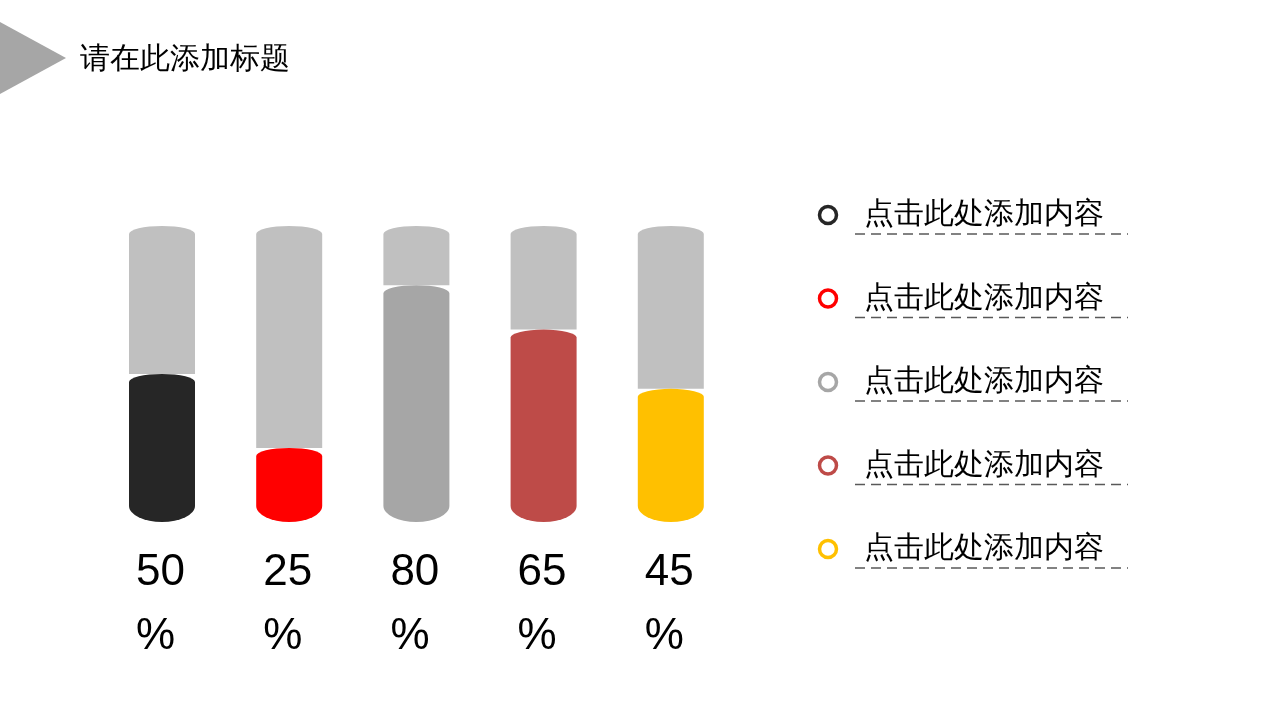 This screenshot has height=720, width=1280. What do you see at coordinates (415, 602) in the screenshot?
I see `data-label: 80%` at bounding box center [415, 602].